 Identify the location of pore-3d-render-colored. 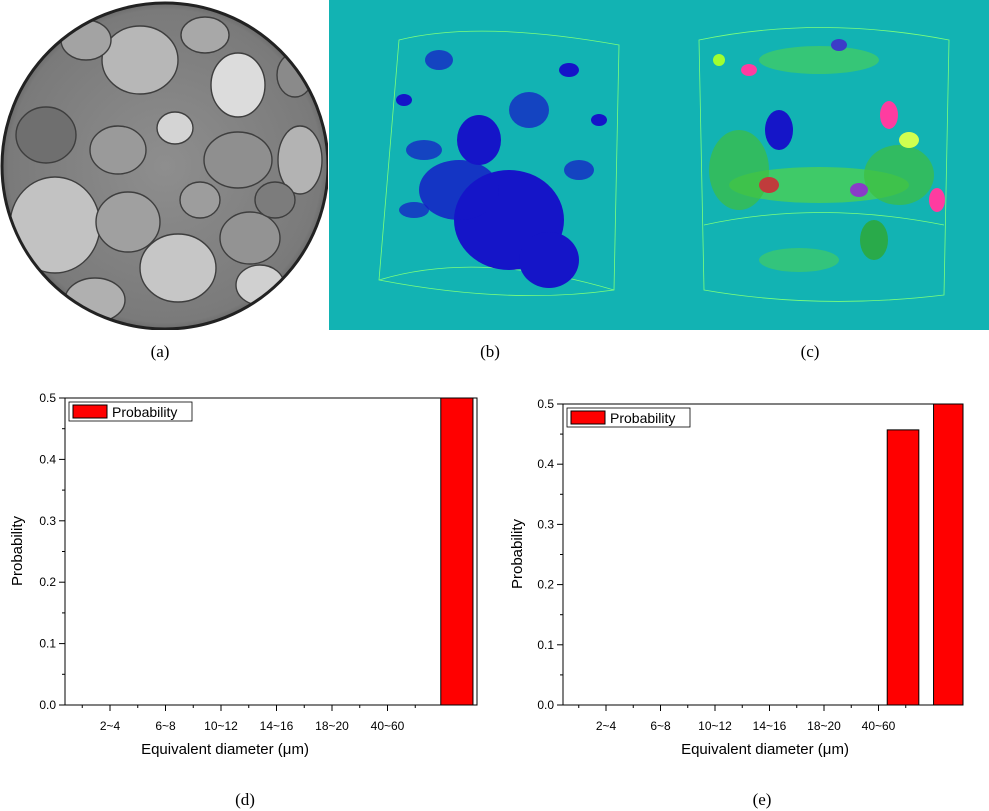
(824, 165).